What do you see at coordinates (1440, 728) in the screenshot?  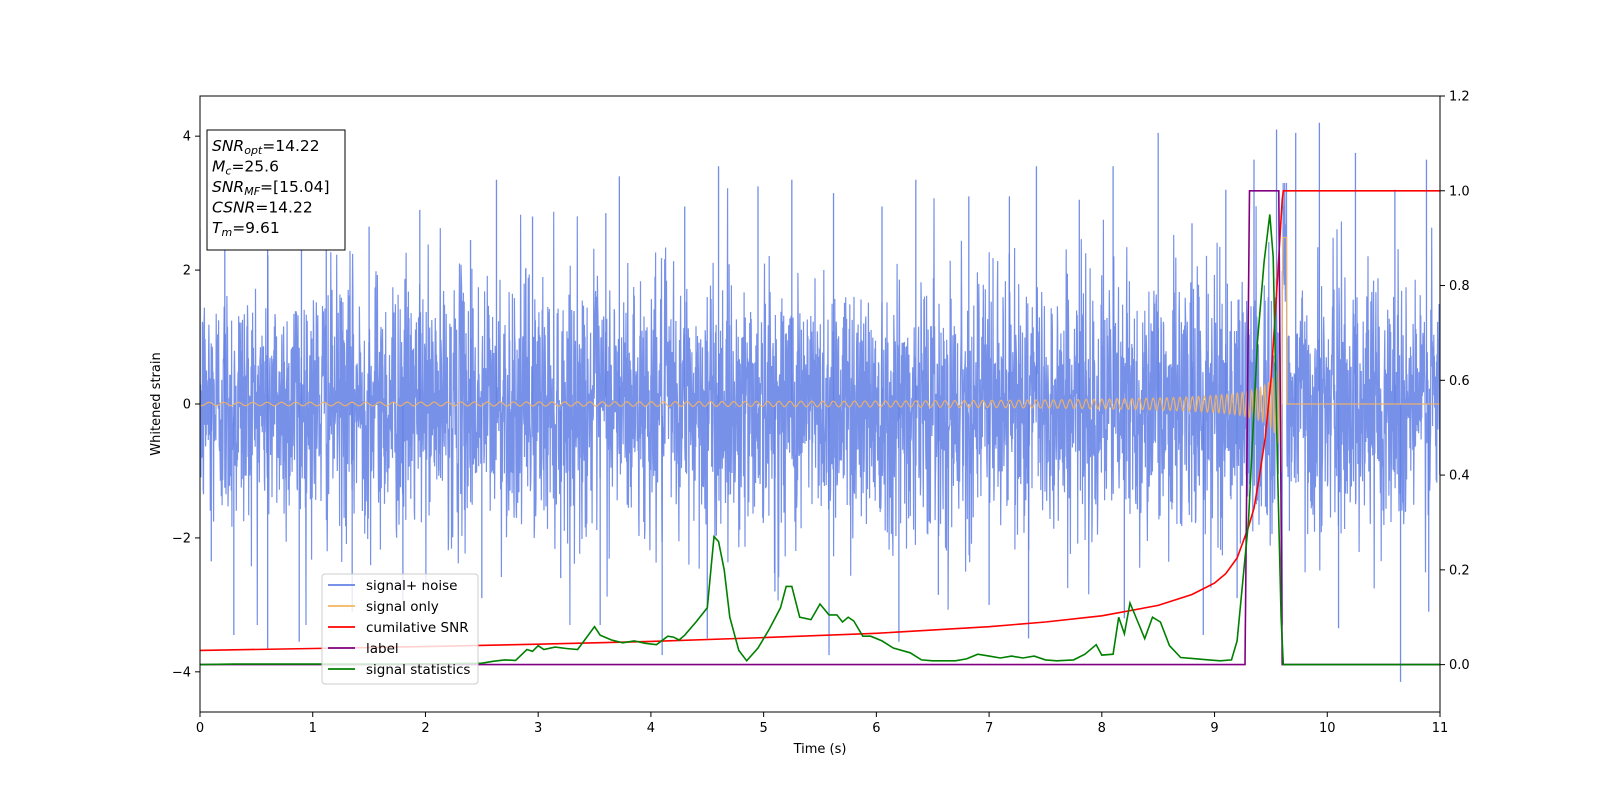 I see `x-tick-label: 11` at bounding box center [1440, 728].